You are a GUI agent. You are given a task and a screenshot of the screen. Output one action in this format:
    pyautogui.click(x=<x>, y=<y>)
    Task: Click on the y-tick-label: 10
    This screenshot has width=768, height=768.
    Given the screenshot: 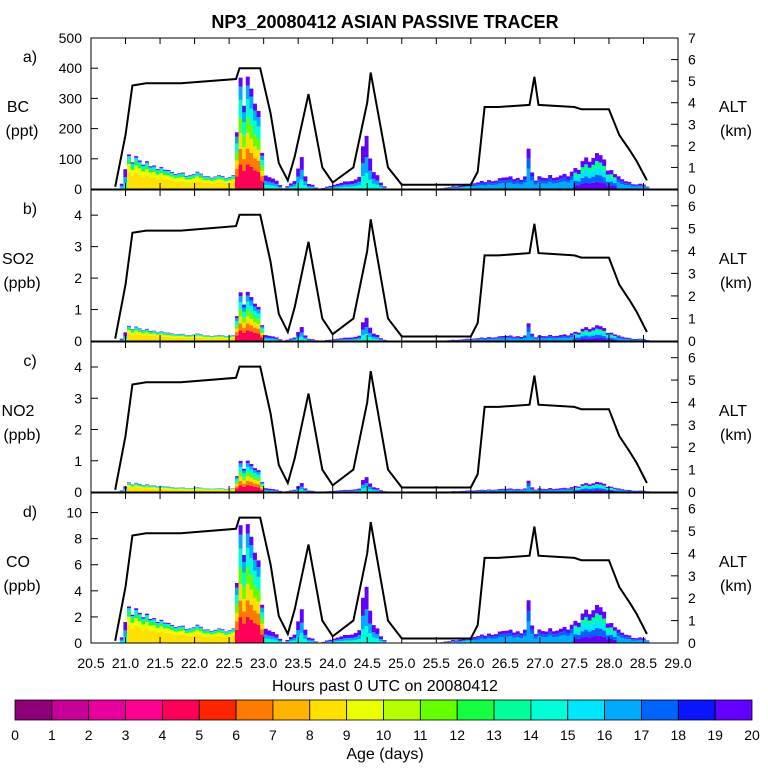 What is the action you would take?
    pyautogui.click(x=74, y=513)
    